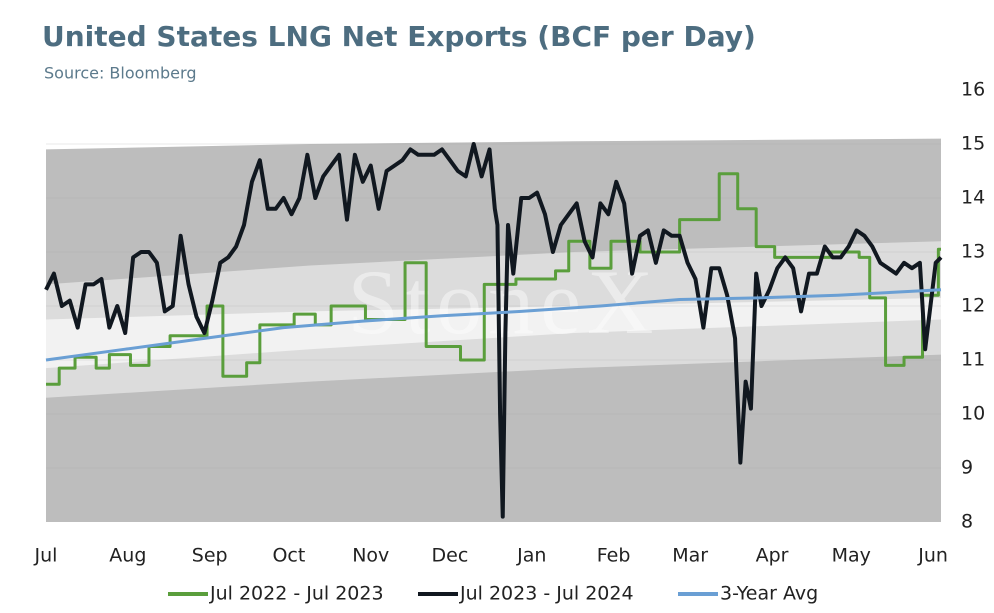  I want to click on x-tick-label: May, so click(851, 556).